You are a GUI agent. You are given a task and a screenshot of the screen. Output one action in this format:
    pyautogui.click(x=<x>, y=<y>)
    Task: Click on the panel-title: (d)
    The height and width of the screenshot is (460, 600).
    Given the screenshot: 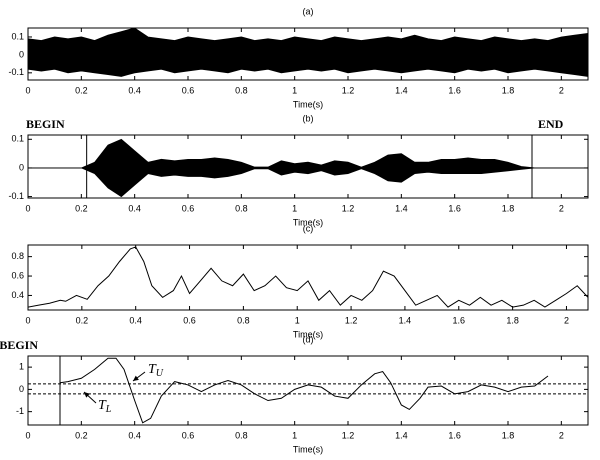 What is the action you would take?
    pyautogui.click(x=308, y=339)
    